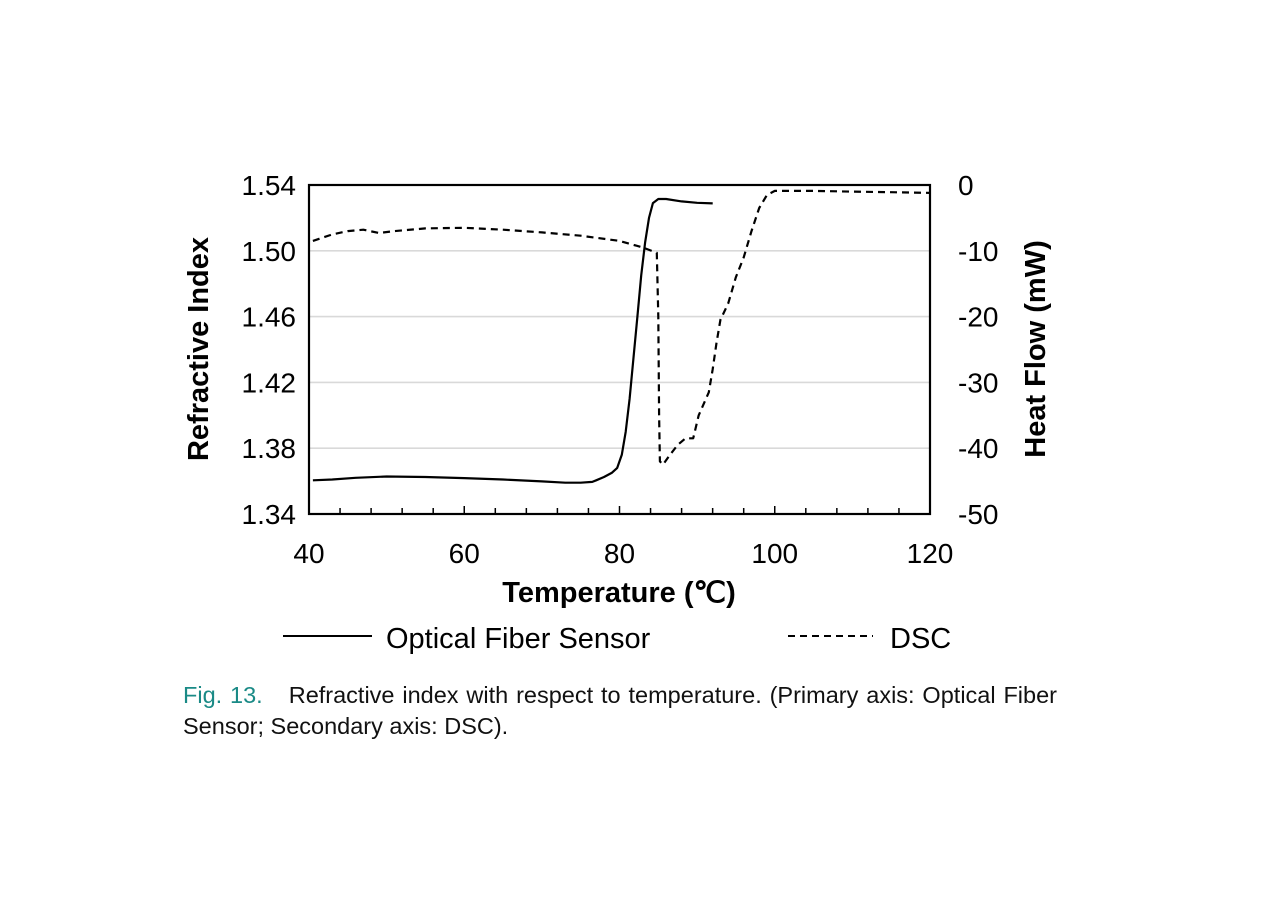  I want to click on y2-tick-label: -30, so click(978, 382).